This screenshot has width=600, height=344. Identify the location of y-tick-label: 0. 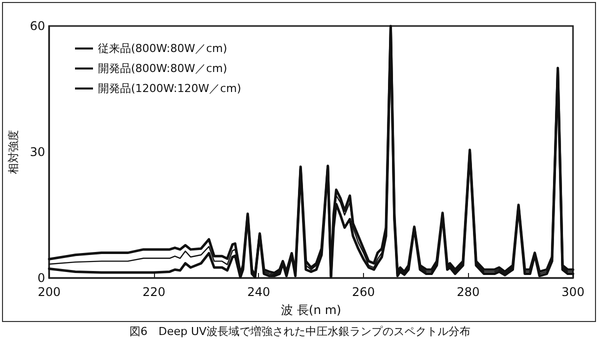
(42, 278).